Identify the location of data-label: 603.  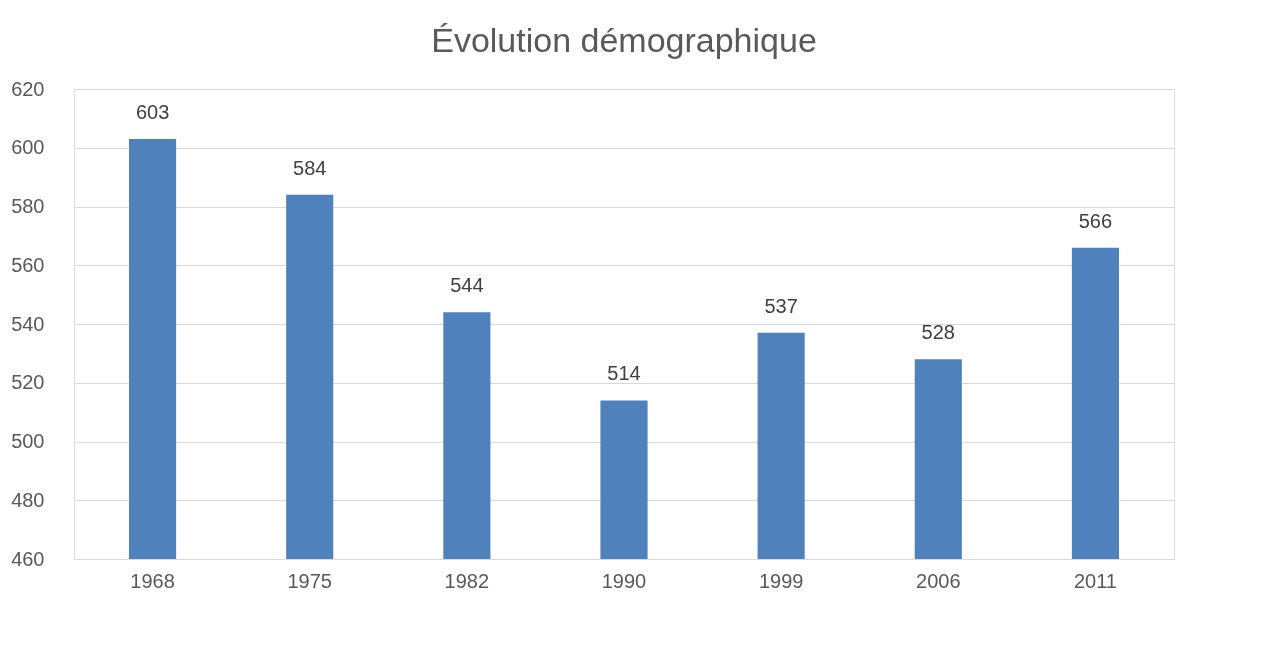
(152, 111).